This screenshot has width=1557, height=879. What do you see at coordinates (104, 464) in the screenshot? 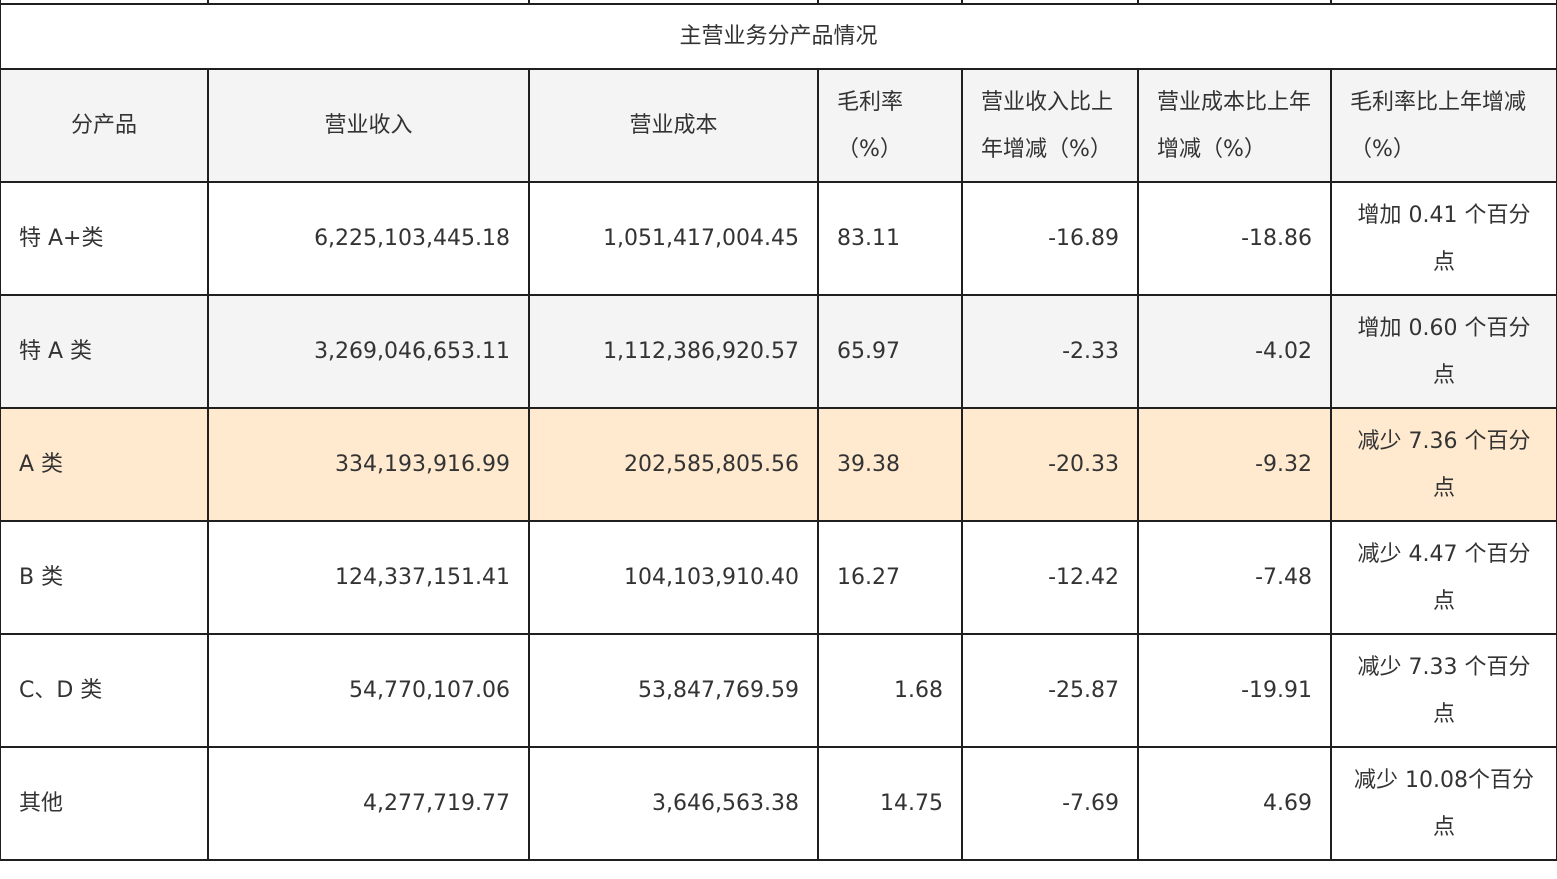
I see `product-cell: A 类` at bounding box center [104, 464].